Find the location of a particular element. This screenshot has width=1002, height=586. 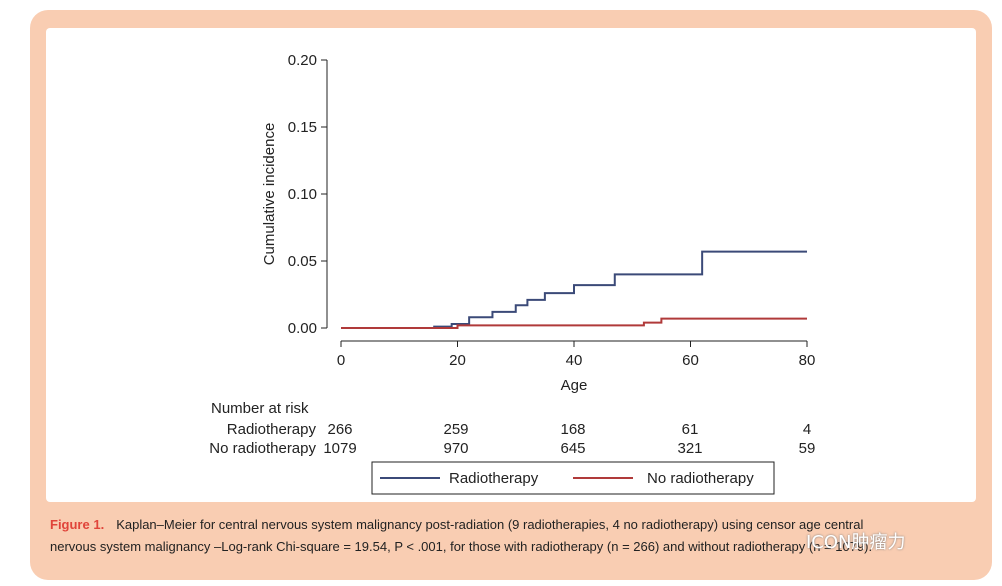

risk-value: 645 is located at coordinates (572, 448).